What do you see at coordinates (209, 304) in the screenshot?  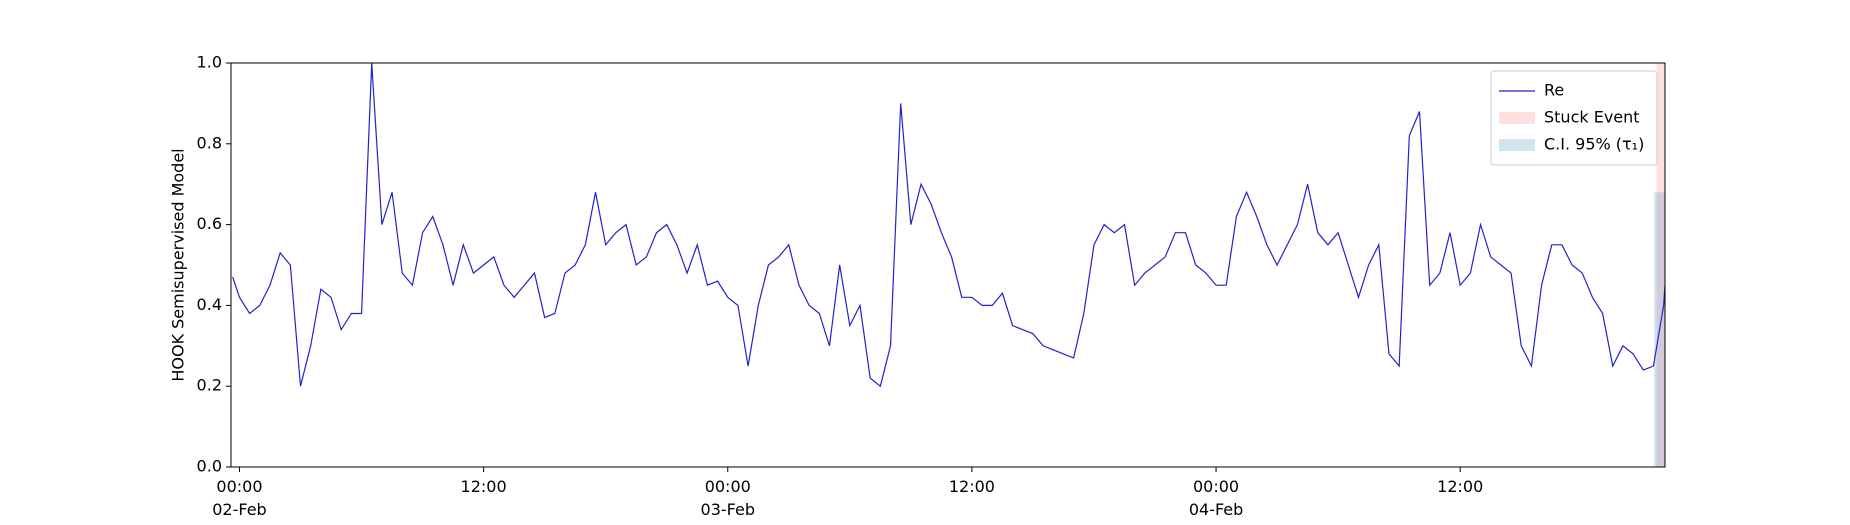 I see `y-tick-label: 0.4` at bounding box center [209, 304].